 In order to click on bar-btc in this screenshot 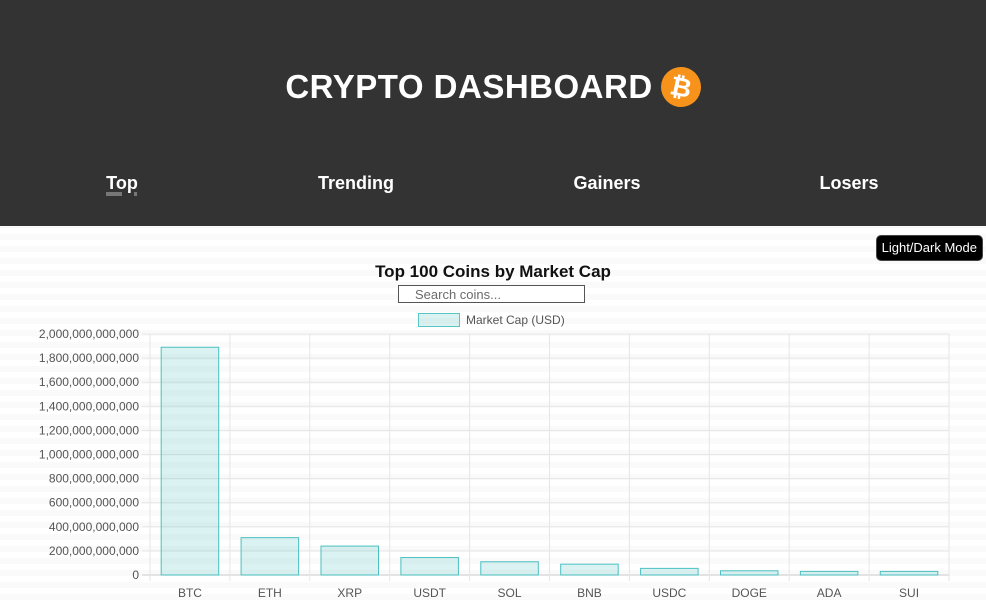, I will do `click(190, 461)`.